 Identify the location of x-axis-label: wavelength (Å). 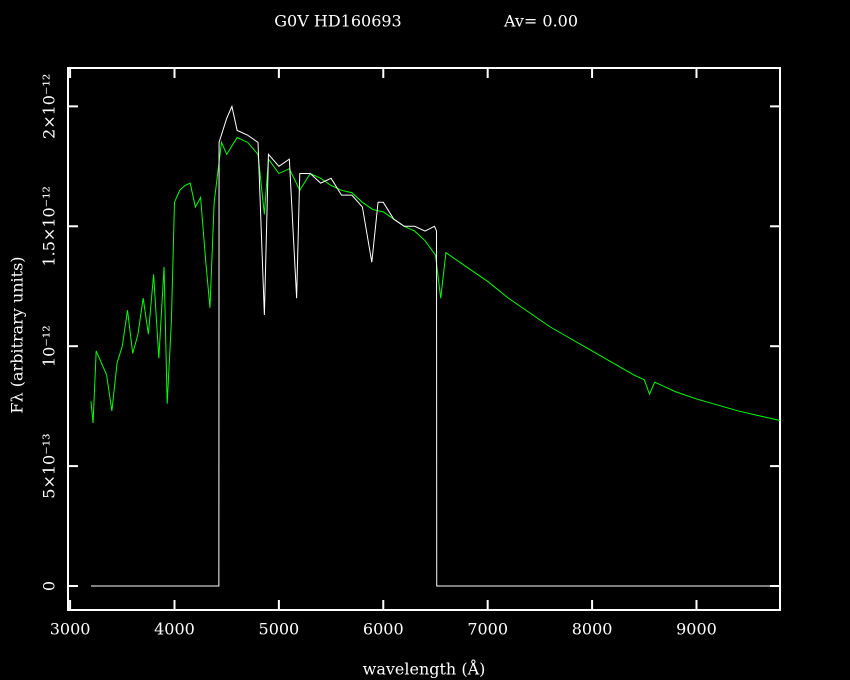
(424, 669).